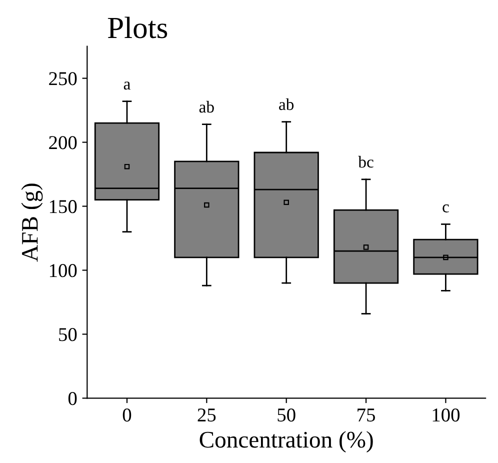 The height and width of the screenshot is (463, 498). What do you see at coordinates (366, 415) in the screenshot?
I see `x-tick-label: 75` at bounding box center [366, 415].